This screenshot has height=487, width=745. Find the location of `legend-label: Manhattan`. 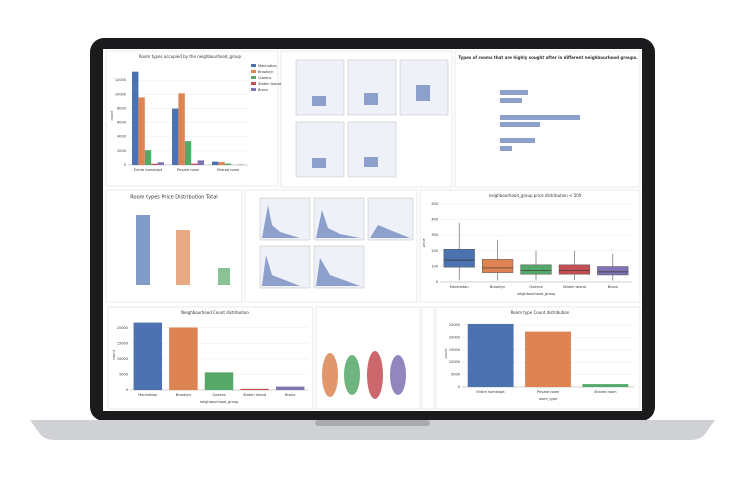

legend-label: Manhattan is located at coordinates (267, 66).